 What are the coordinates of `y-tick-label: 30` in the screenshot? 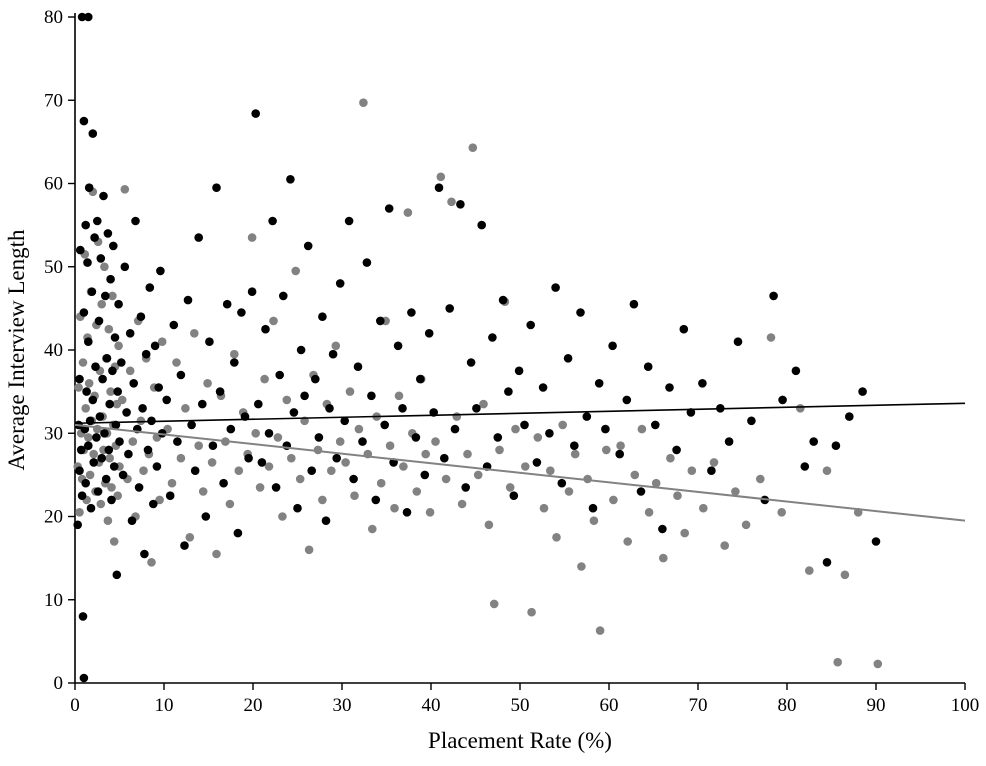 It's located at (53, 433).